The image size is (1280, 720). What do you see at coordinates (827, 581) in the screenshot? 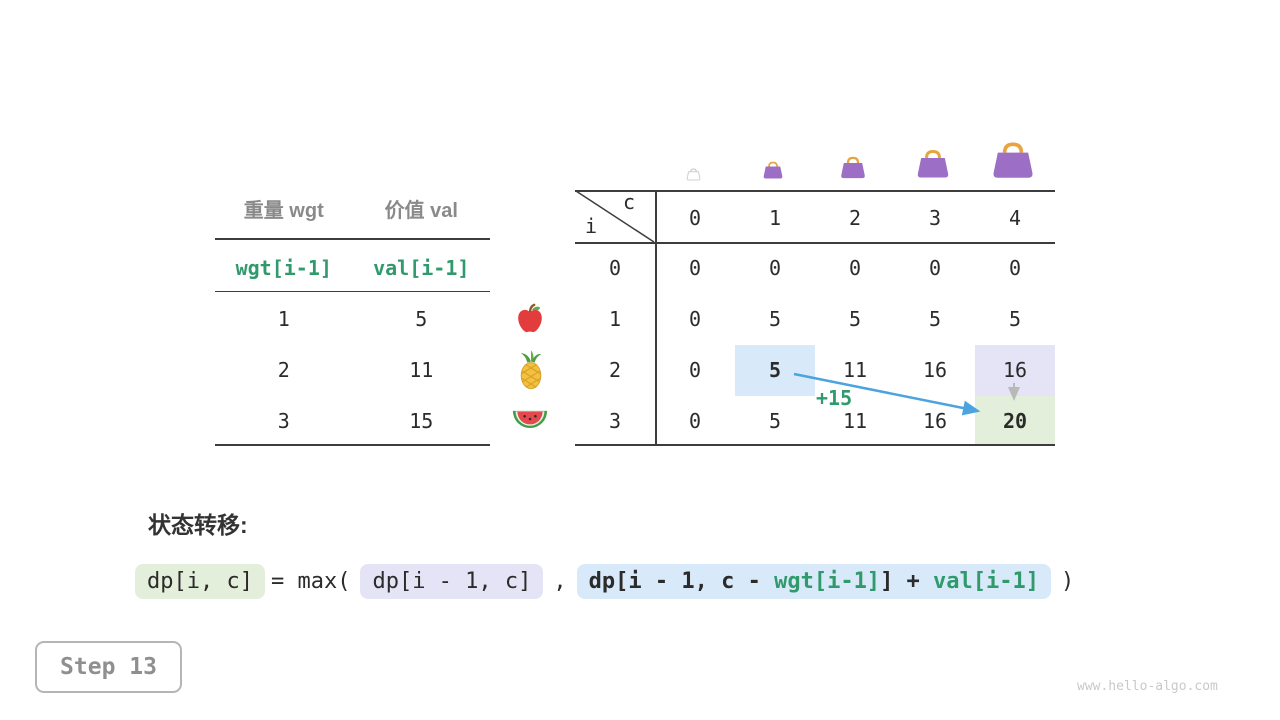
I see `take-term-wgt: wgt[i-1]` at bounding box center [827, 581].